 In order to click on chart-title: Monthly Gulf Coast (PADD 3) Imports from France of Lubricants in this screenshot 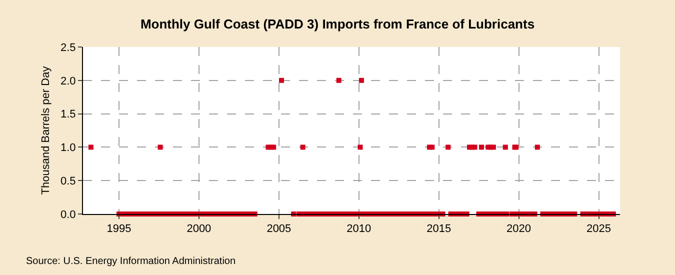, I will do `click(337, 24)`.